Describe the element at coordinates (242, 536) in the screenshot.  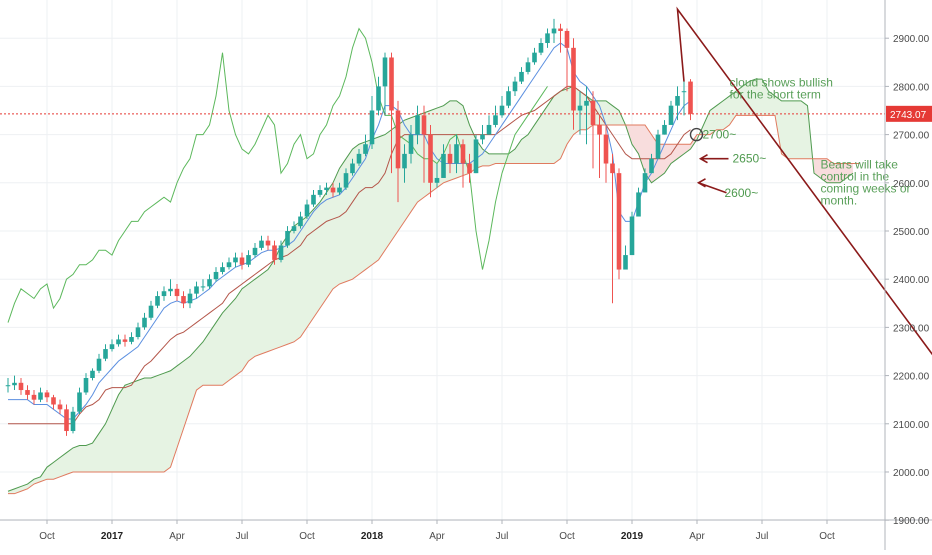
I see `x-tick-label: Jul` at that location.